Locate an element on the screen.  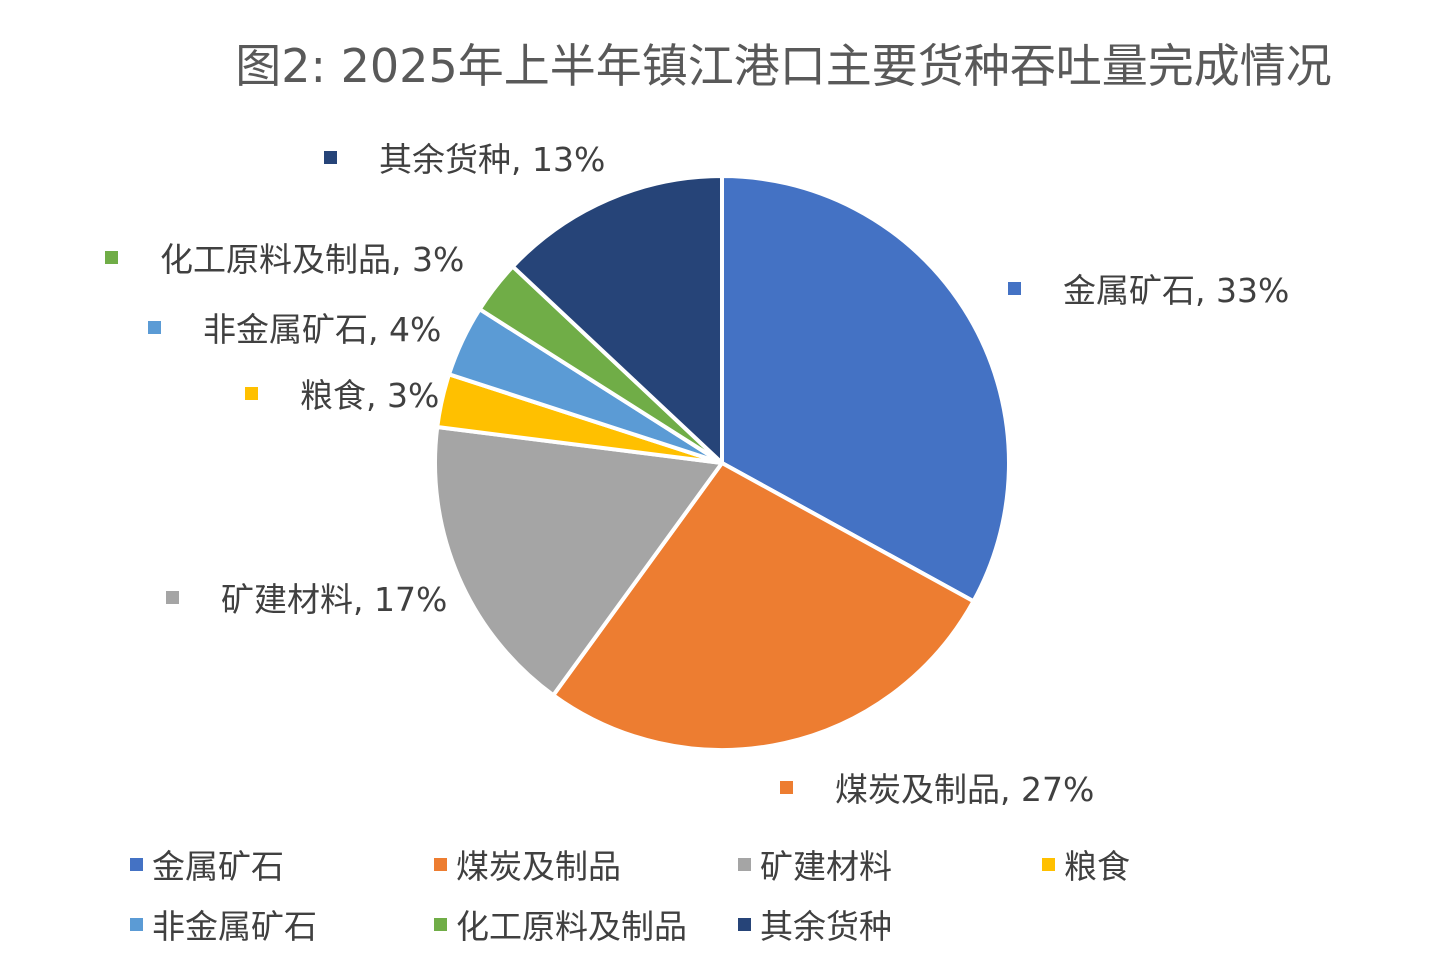
legend-label: 煤炭及制品 is located at coordinates (538, 866).